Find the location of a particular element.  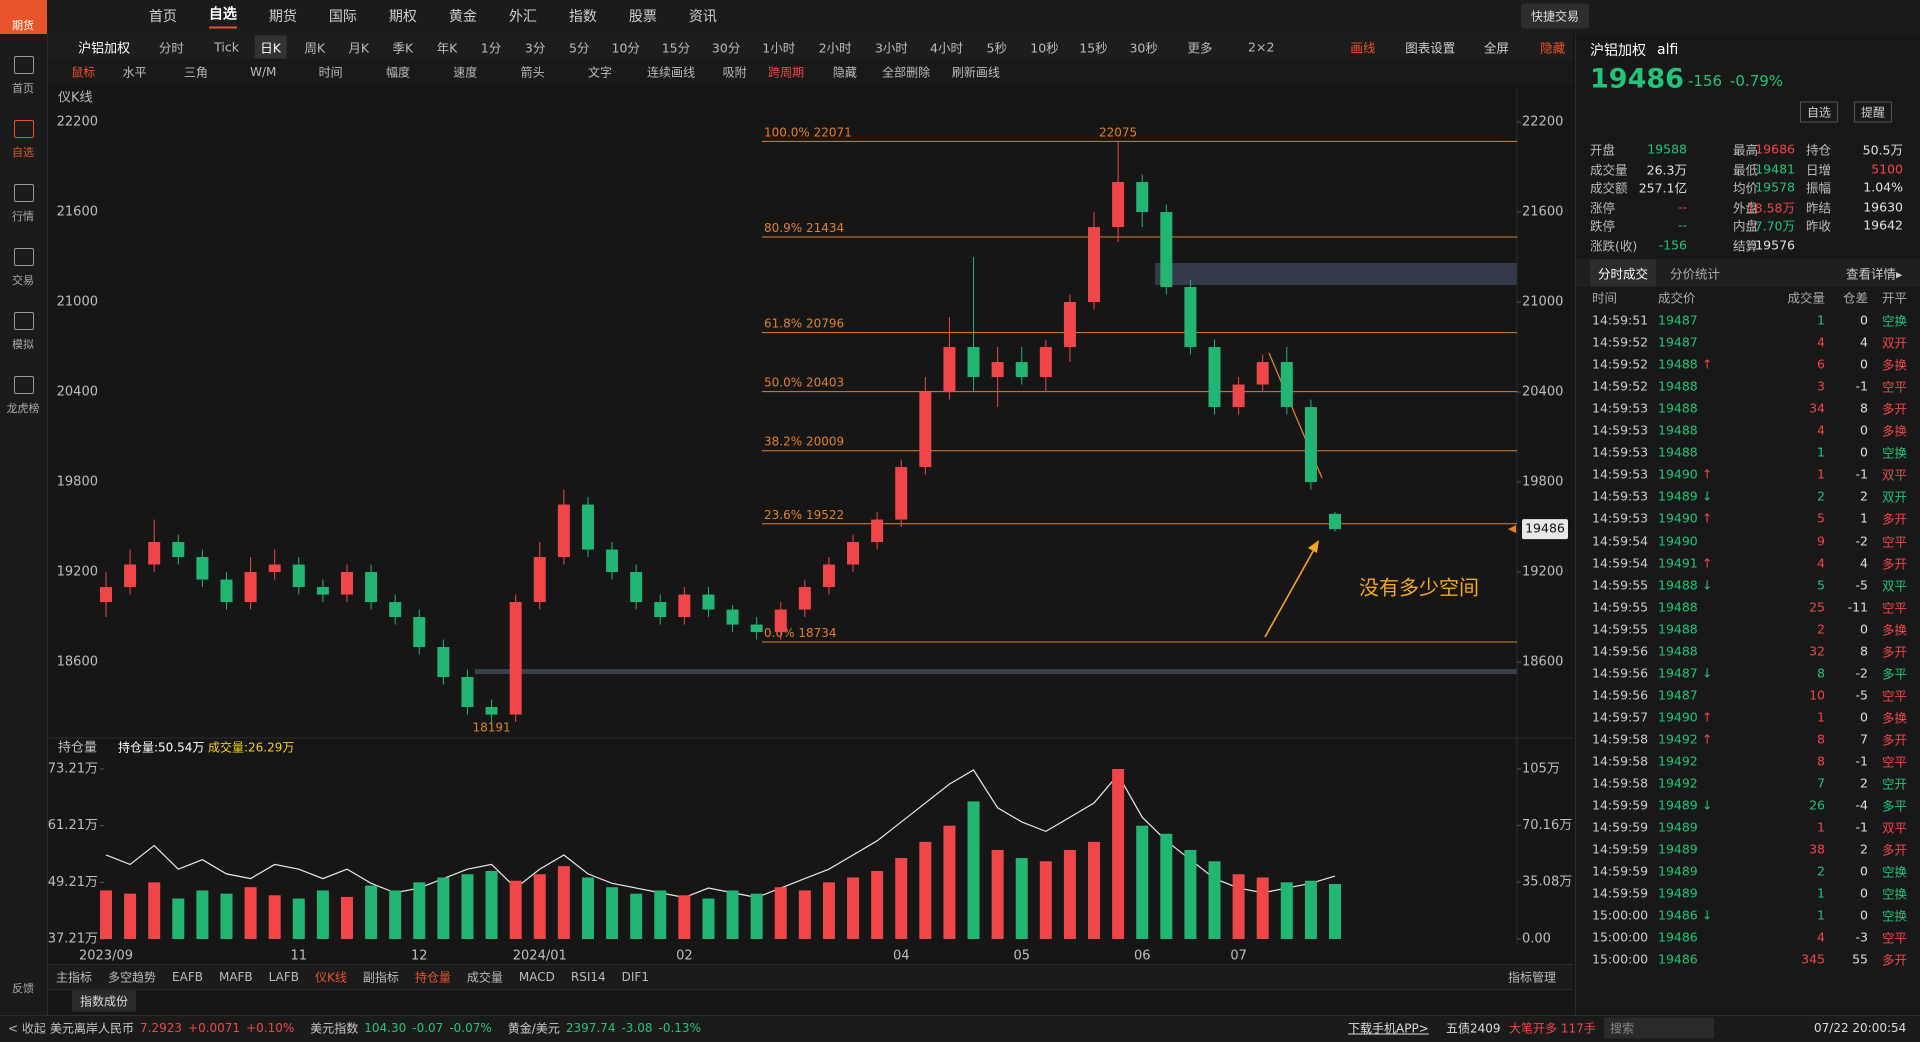

indicator-tab: 持仓量 is located at coordinates (432, 977).